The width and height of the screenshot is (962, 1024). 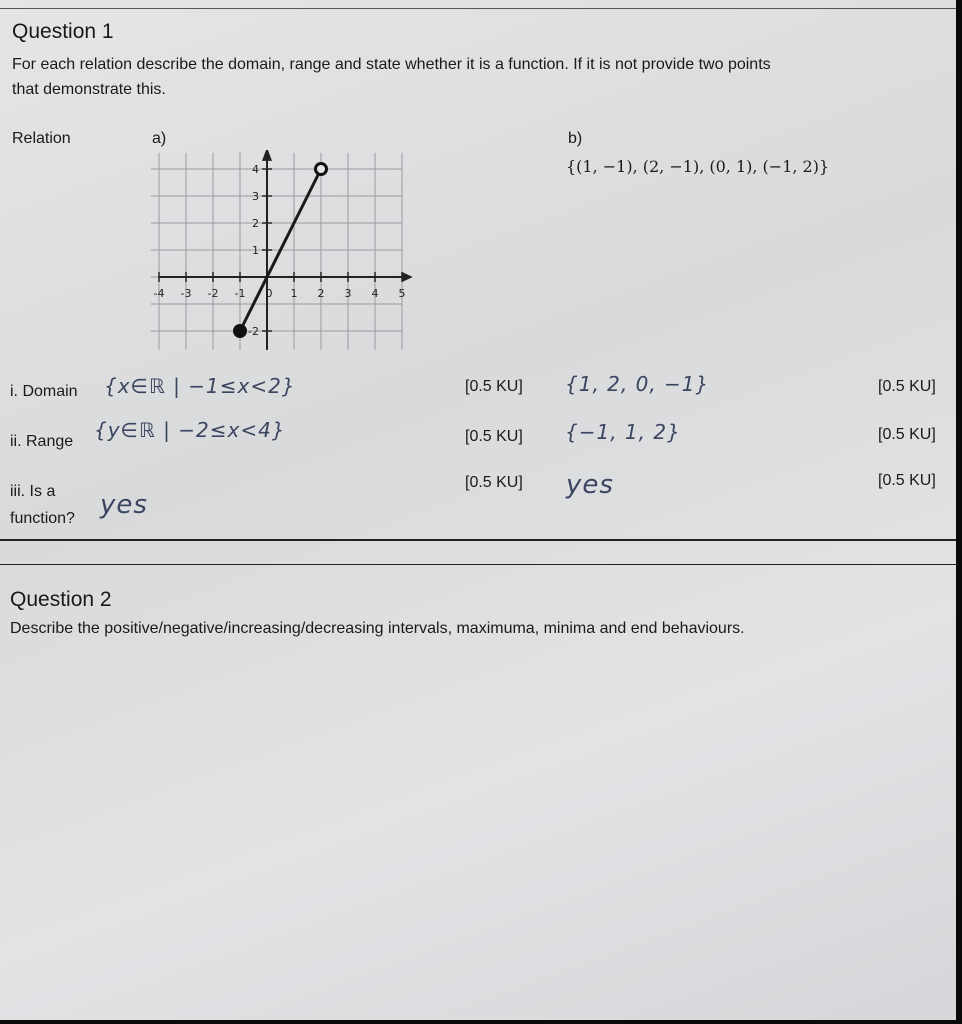 What do you see at coordinates (637, 384) in the screenshot?
I see `domain-answer-b: {1, 2, 0, −1}` at bounding box center [637, 384].